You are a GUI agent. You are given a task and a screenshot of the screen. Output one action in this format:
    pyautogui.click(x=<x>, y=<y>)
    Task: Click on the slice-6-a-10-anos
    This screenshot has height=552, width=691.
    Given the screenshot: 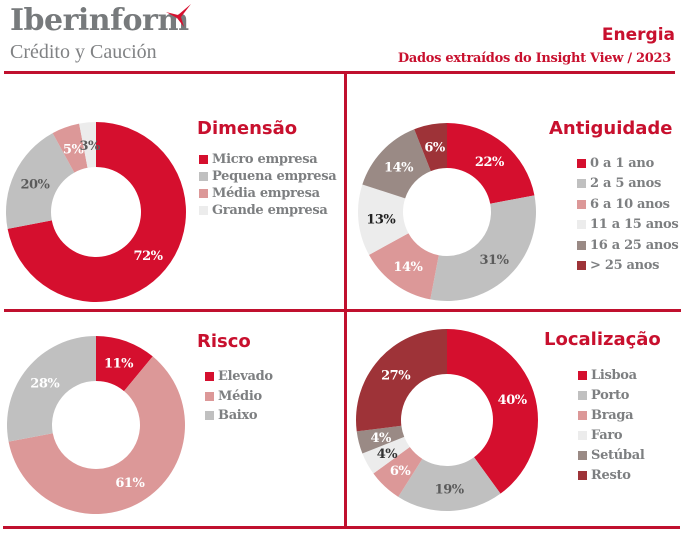 What is the action you would take?
    pyautogui.click(x=404, y=266)
    